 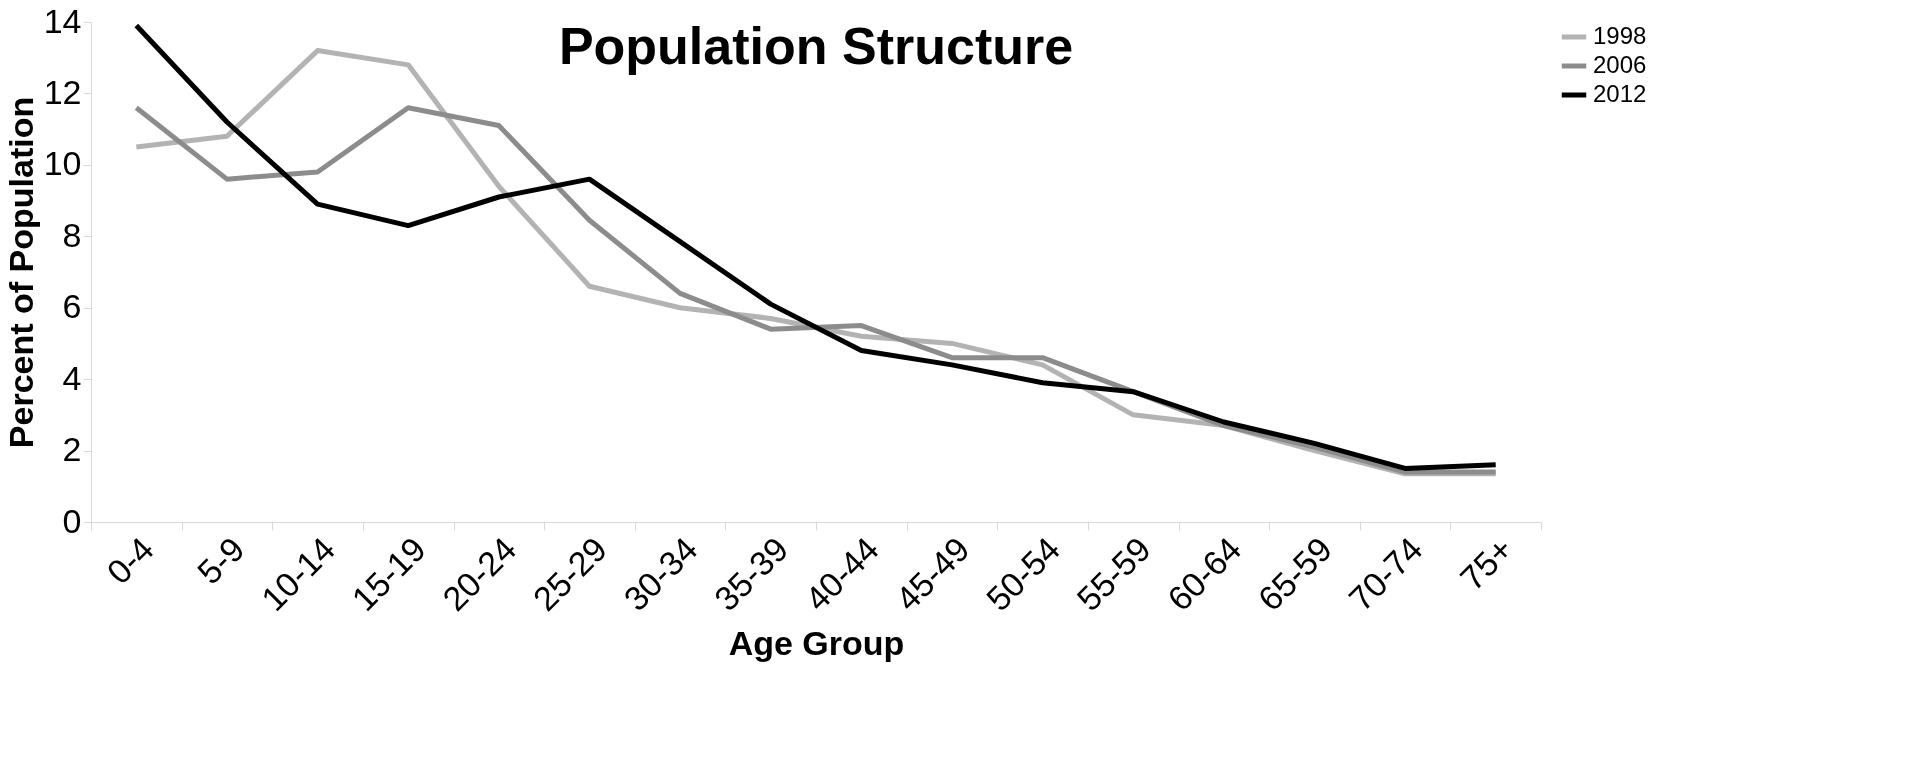 I want to click on x-tick-label: 5-9, so click(x=220, y=560).